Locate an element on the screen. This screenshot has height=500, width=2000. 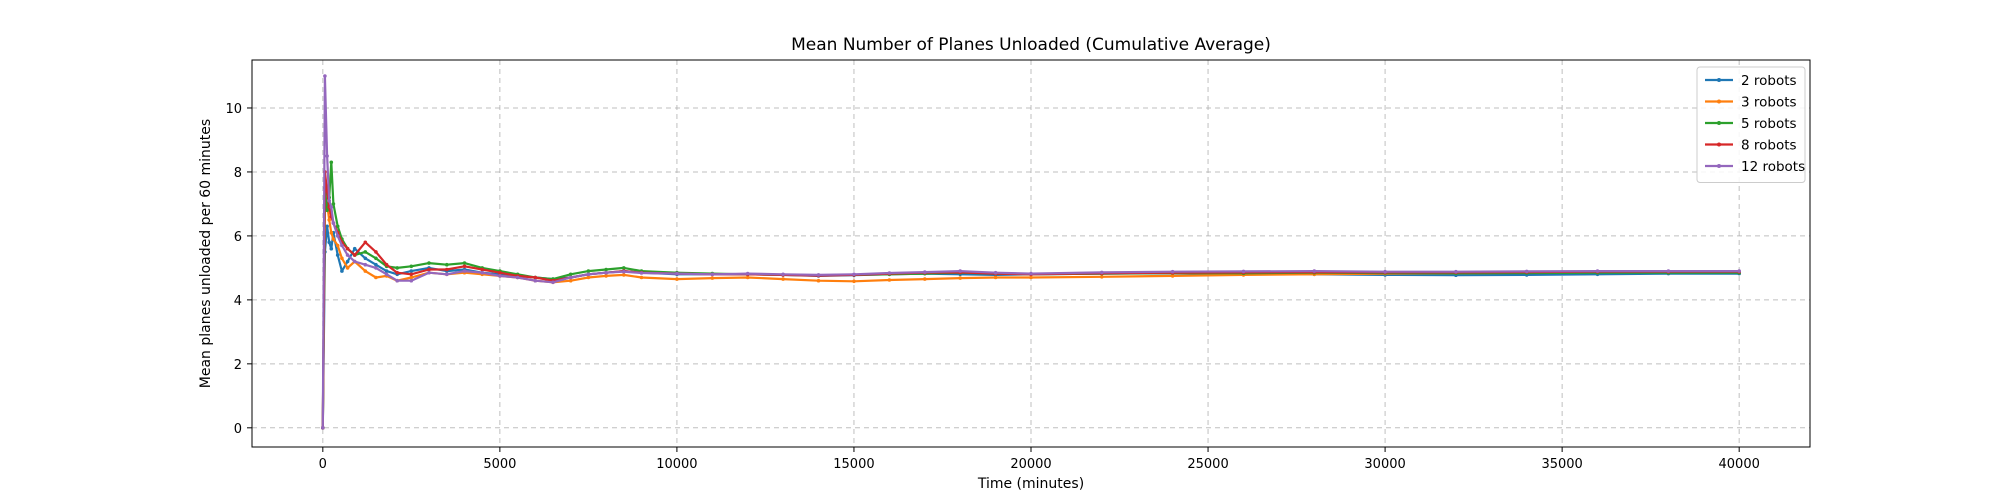
legend-box is located at coordinates (1751, 124).